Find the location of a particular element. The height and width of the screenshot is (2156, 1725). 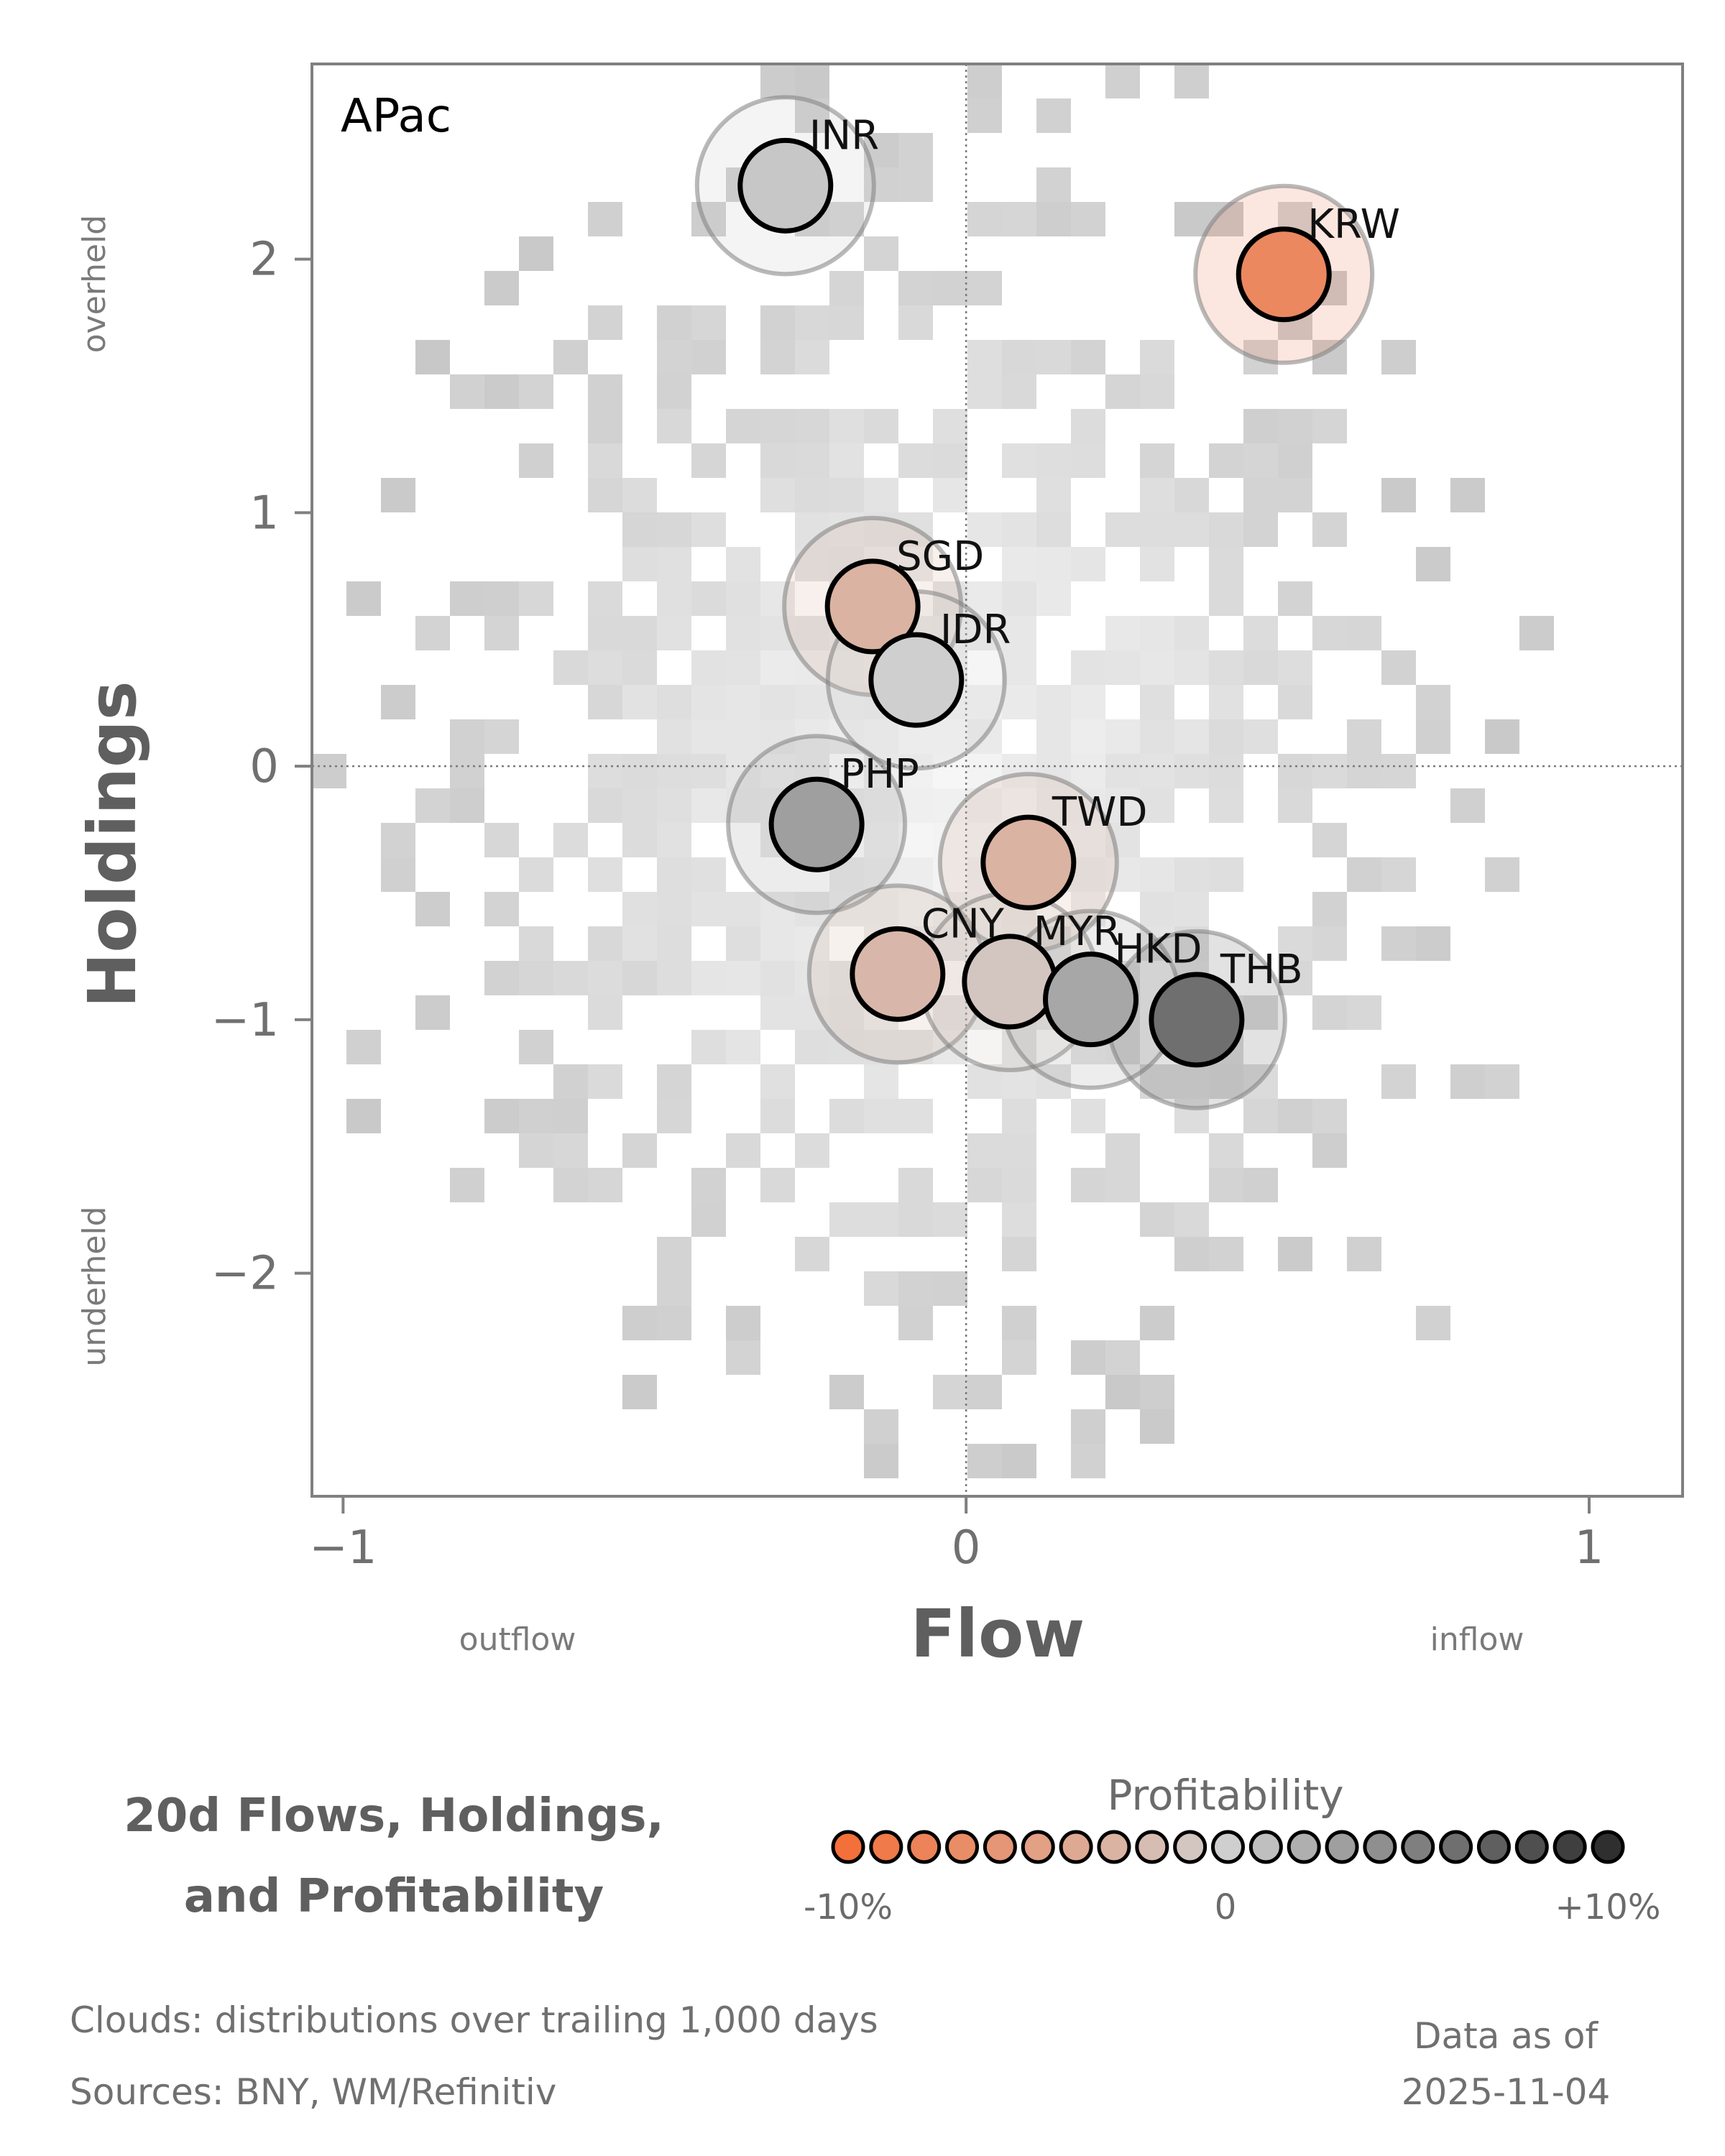

region-label: APac is located at coordinates (396, 116).